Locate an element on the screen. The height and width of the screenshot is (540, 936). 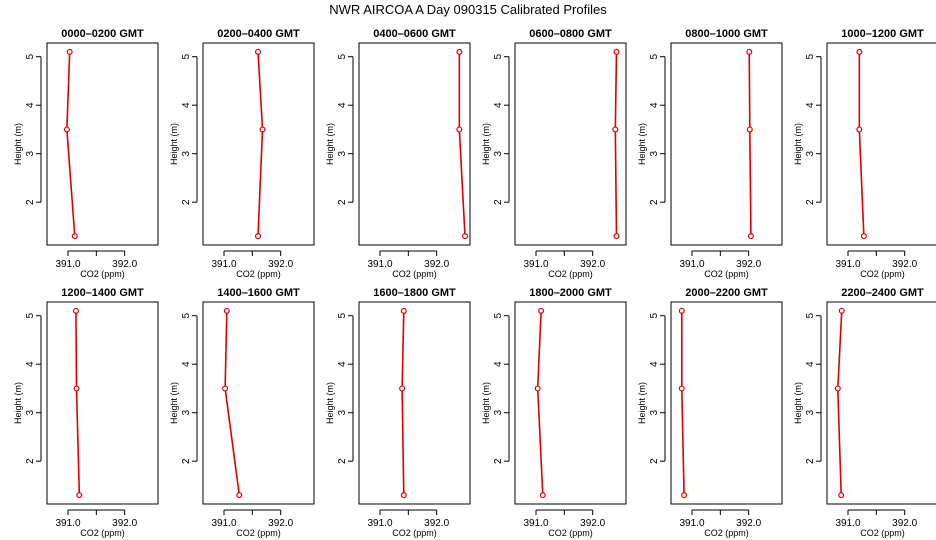
panel-title: 1000–1200 GMT is located at coordinates (882, 34).